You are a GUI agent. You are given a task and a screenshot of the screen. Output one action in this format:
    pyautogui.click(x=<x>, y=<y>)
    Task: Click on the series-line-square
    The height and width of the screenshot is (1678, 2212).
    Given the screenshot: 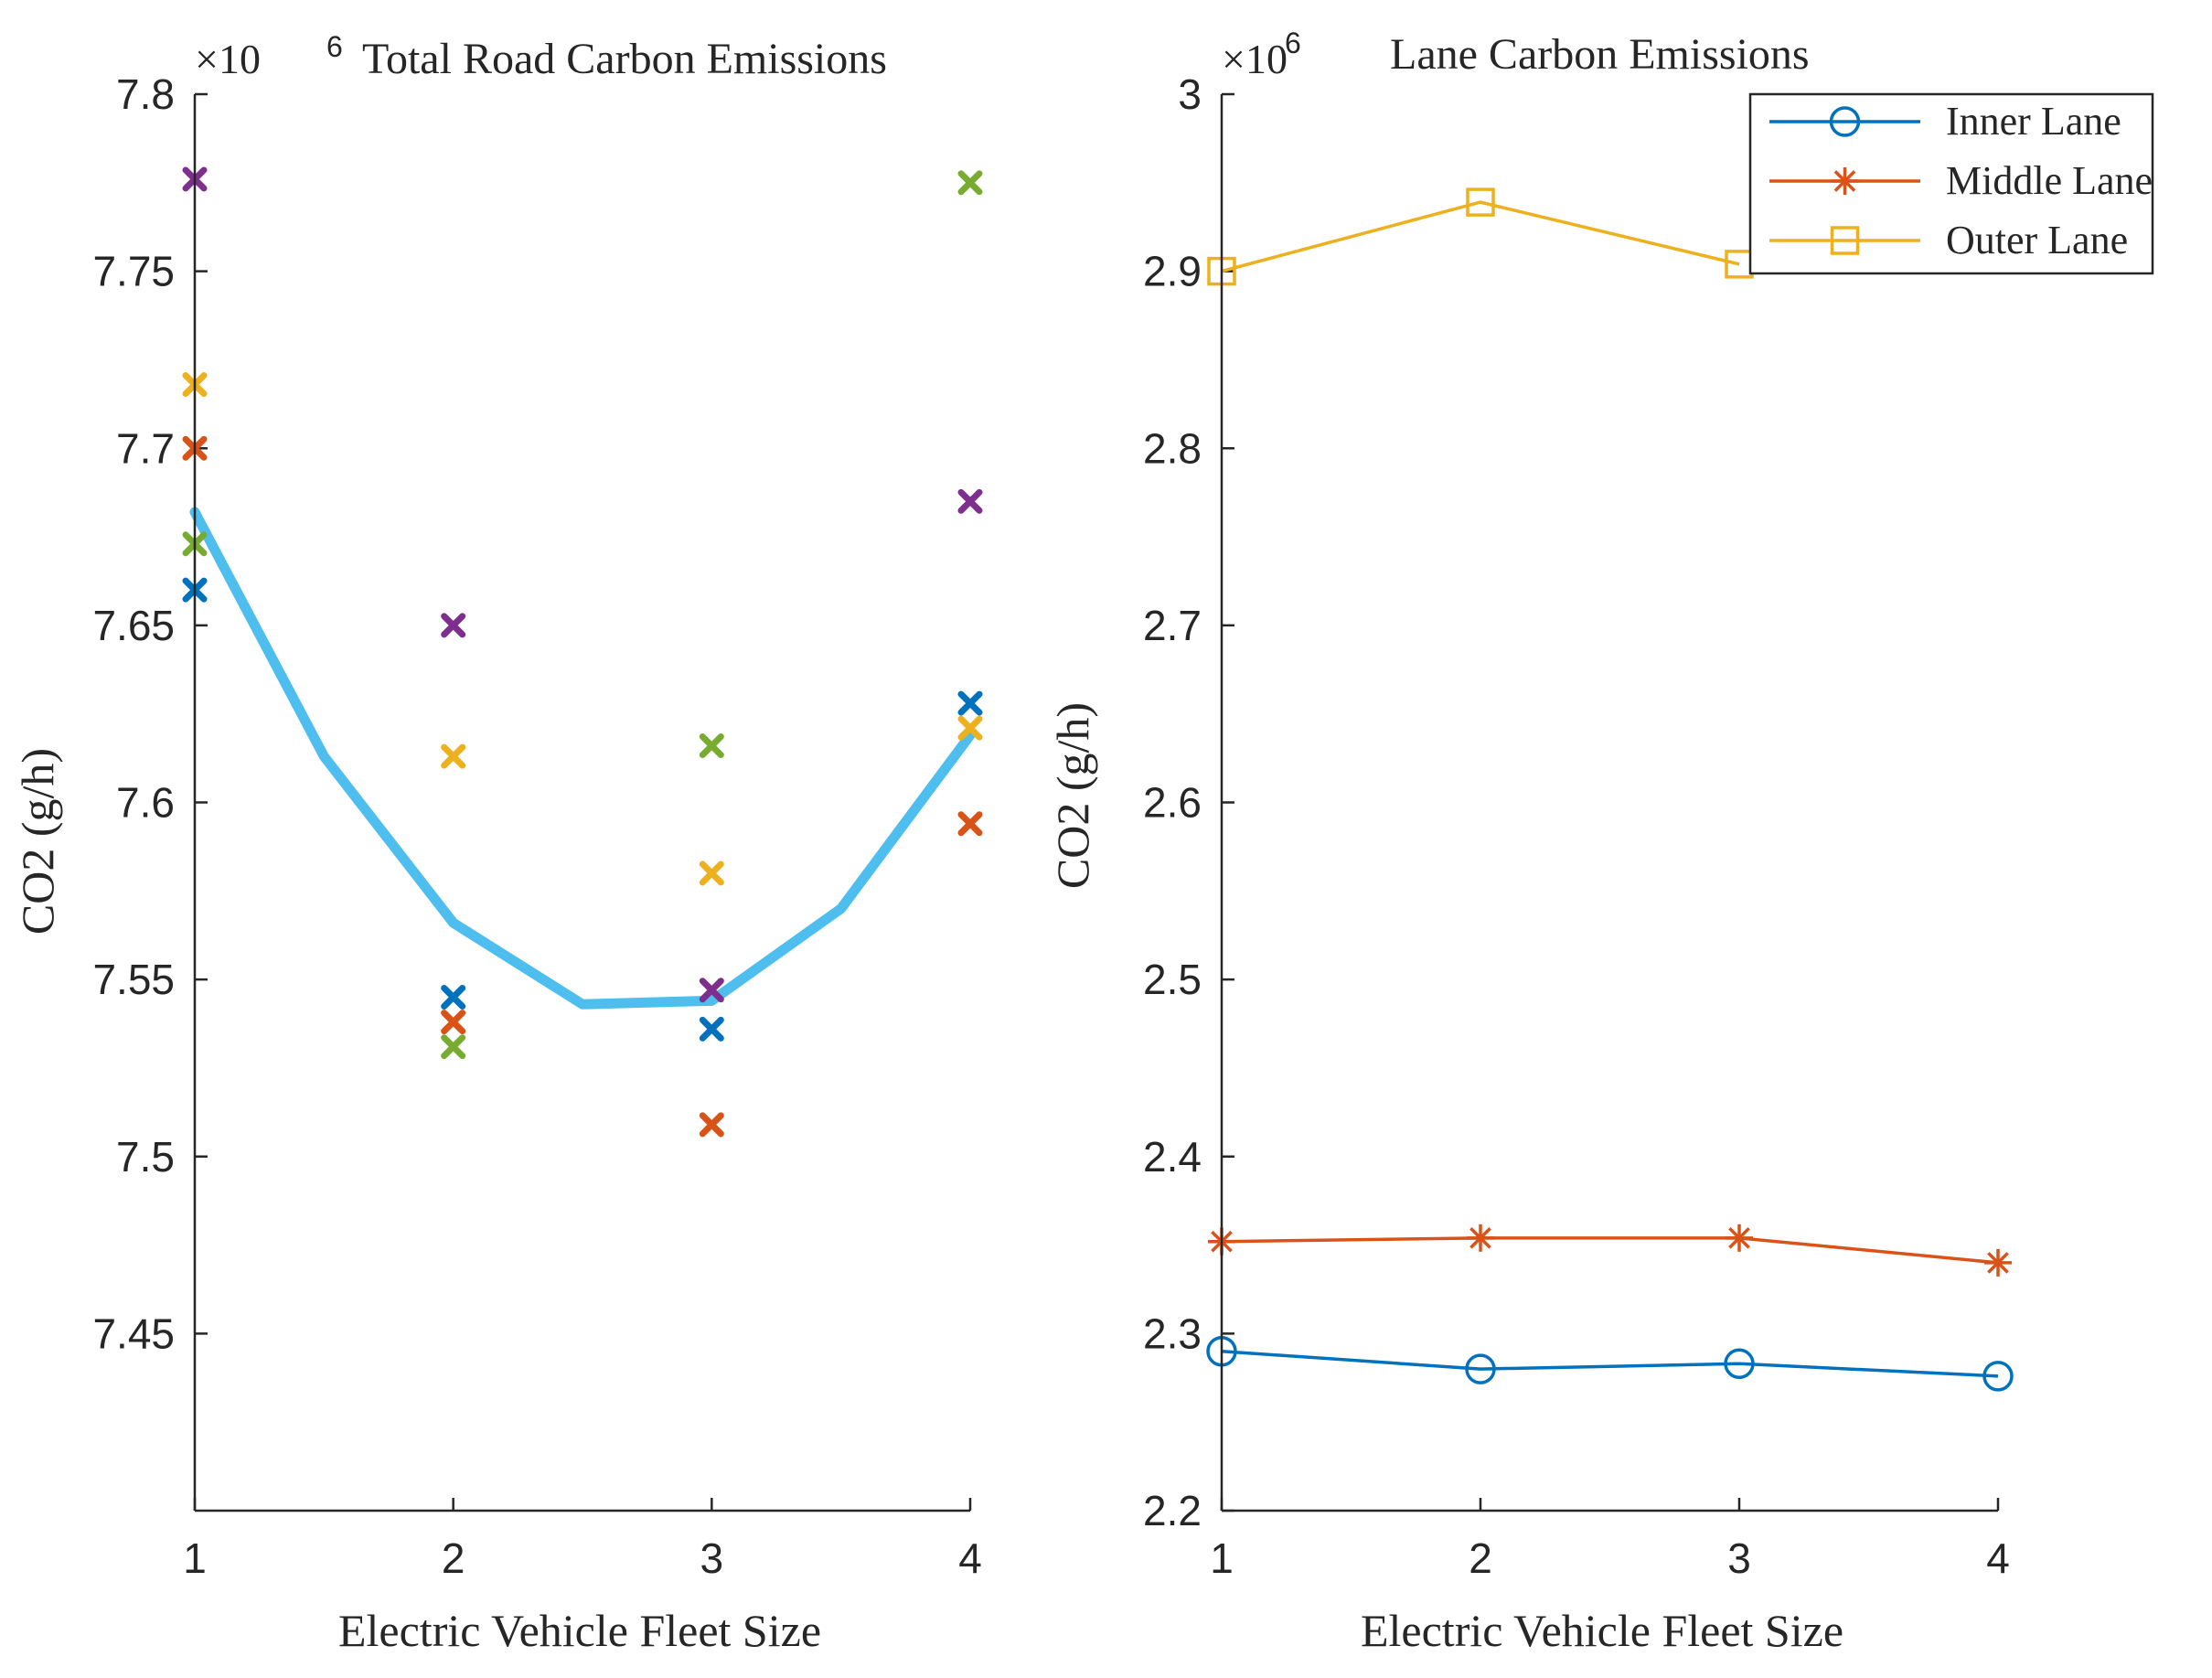 What is the action you would take?
    pyautogui.click(x=1481, y=236)
    